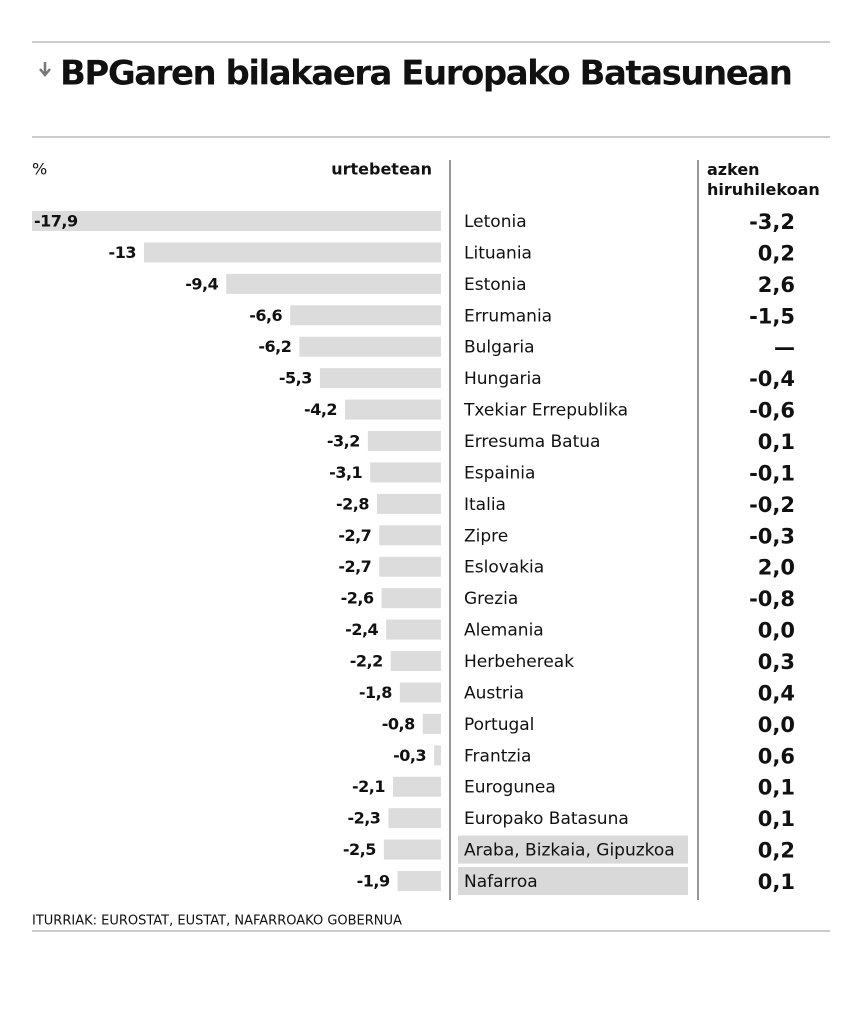 Image resolution: width=860 pixels, height=1033 pixels. What do you see at coordinates (772, 599) in the screenshot?
I see `quarter-value: -0,8` at bounding box center [772, 599].